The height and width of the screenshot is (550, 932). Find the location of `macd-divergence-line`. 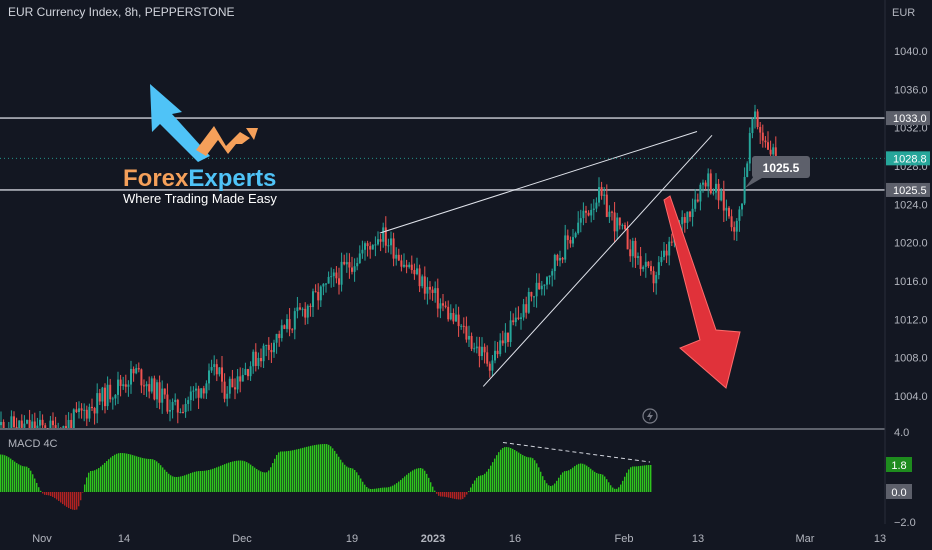

macd-divergence-line is located at coordinates (576, 452).